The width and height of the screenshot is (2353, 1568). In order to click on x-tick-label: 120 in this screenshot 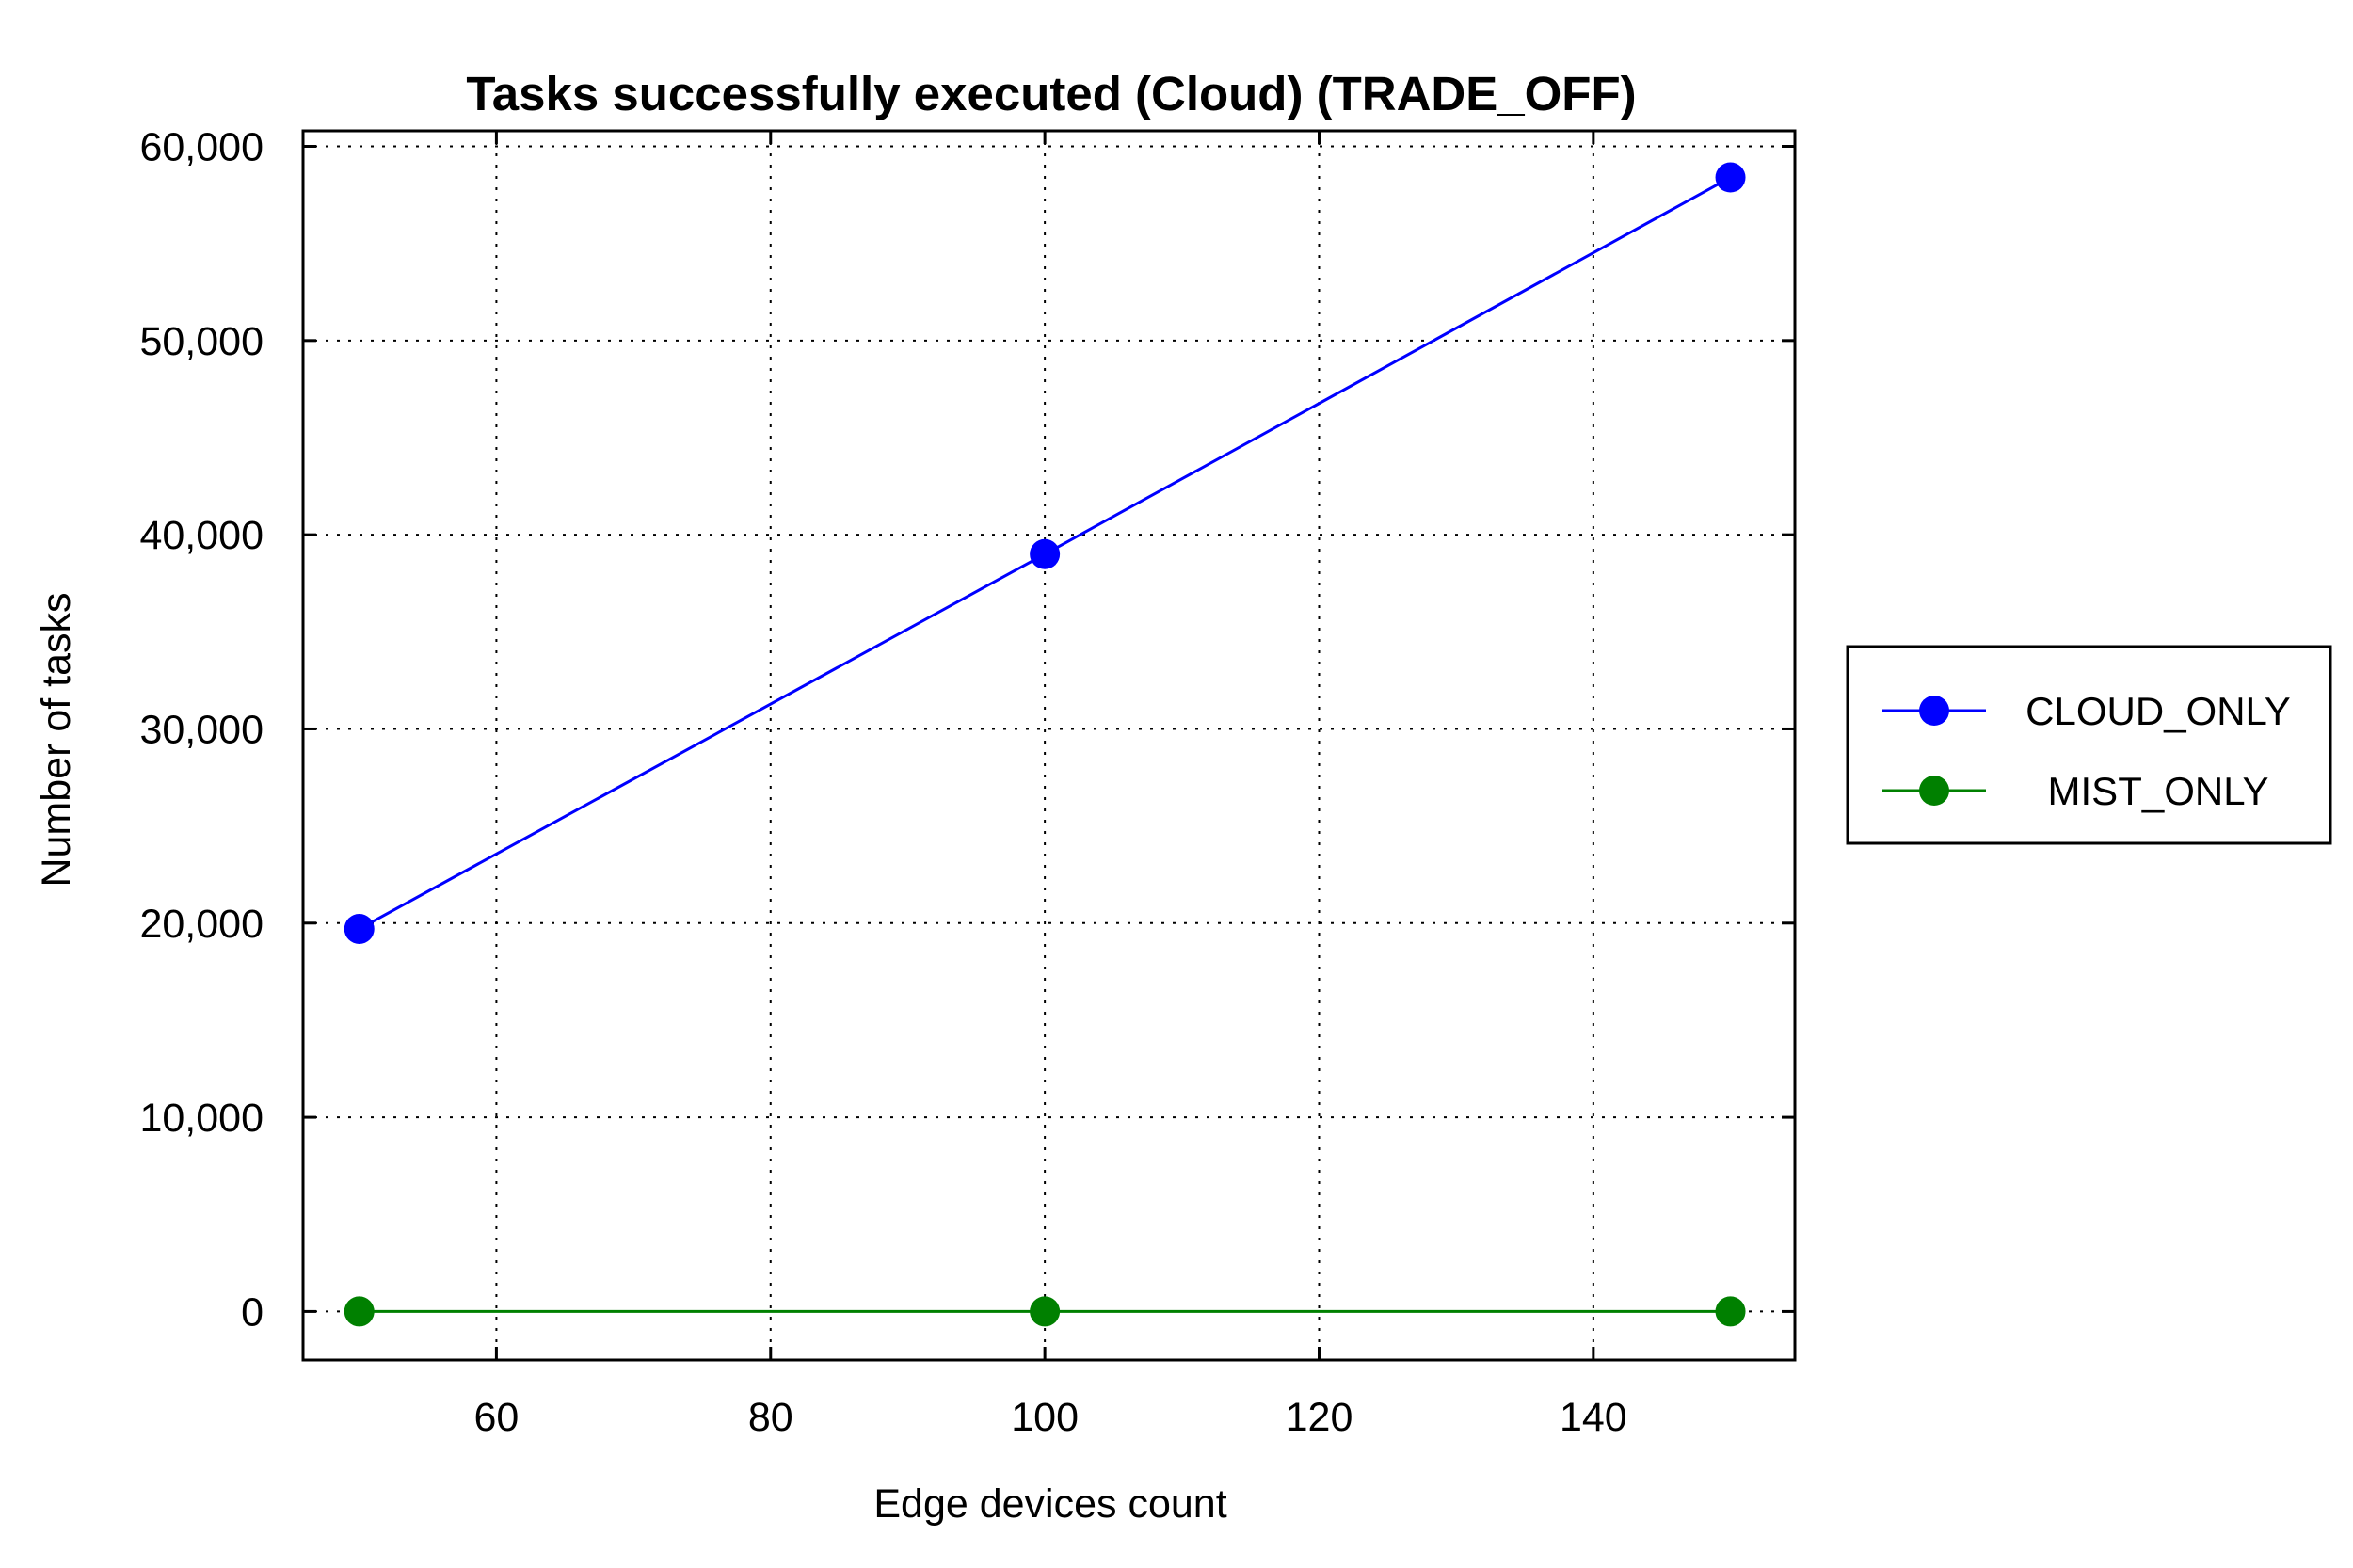, I will do `click(1320, 1417)`.